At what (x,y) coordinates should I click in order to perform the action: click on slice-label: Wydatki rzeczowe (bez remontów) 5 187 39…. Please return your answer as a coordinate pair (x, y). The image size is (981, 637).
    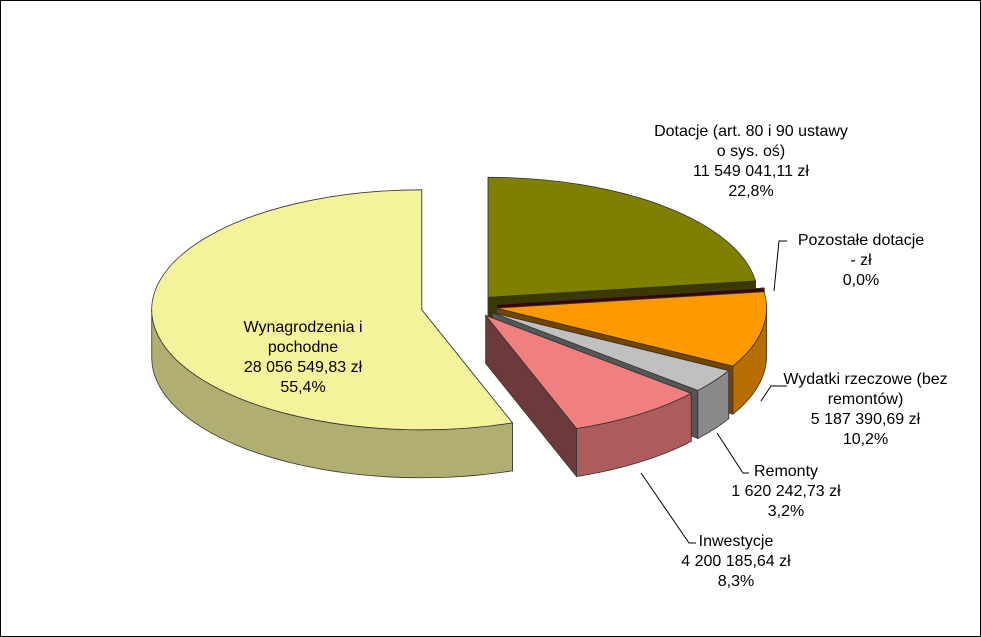
    Looking at the image, I should click on (865, 410).